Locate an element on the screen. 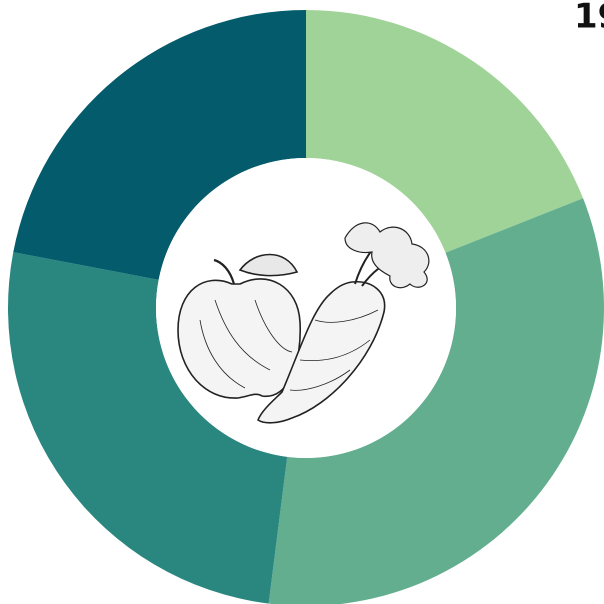  data-label: 19 is located at coordinates (589, 18).